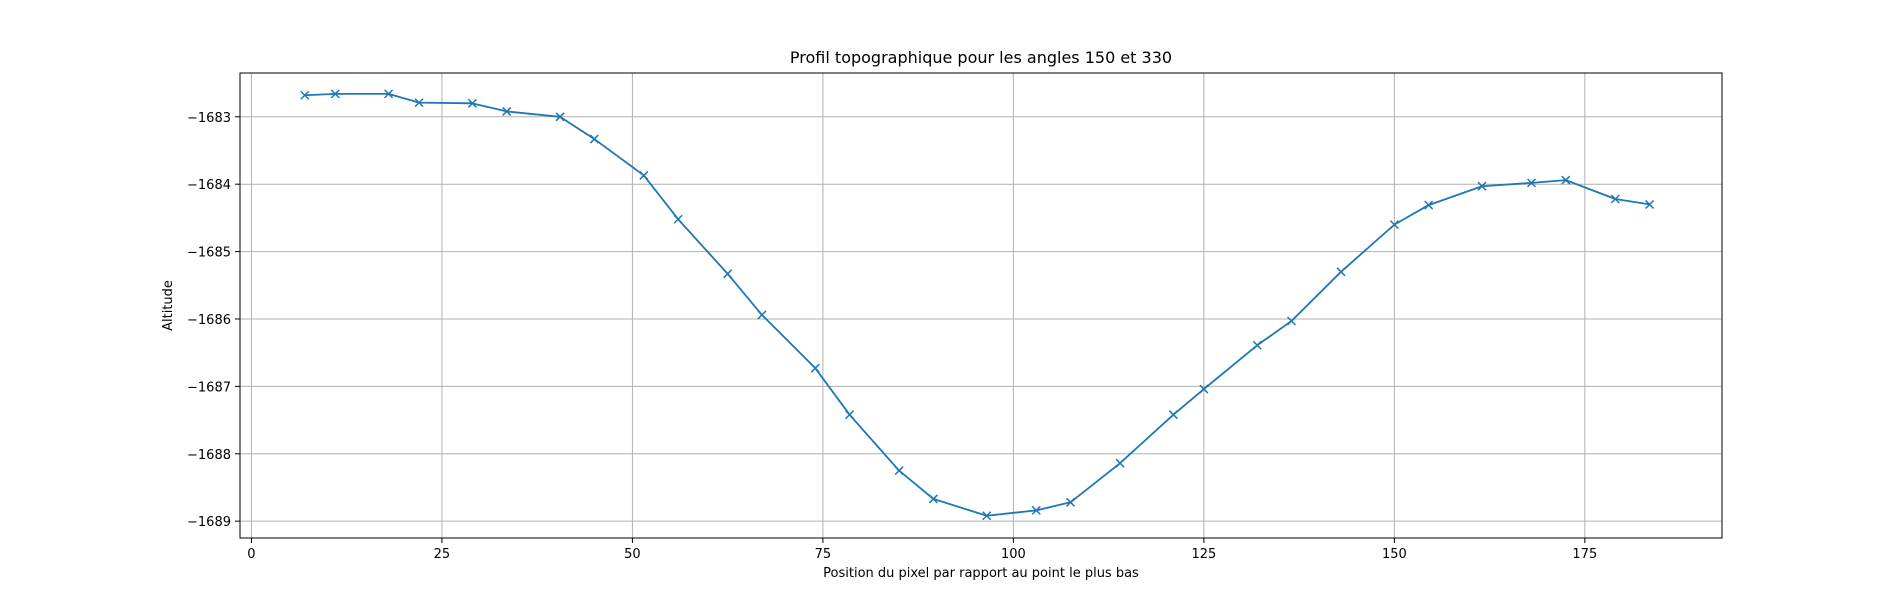  What do you see at coordinates (442, 554) in the screenshot?
I see `x-tick-label: 25` at bounding box center [442, 554].